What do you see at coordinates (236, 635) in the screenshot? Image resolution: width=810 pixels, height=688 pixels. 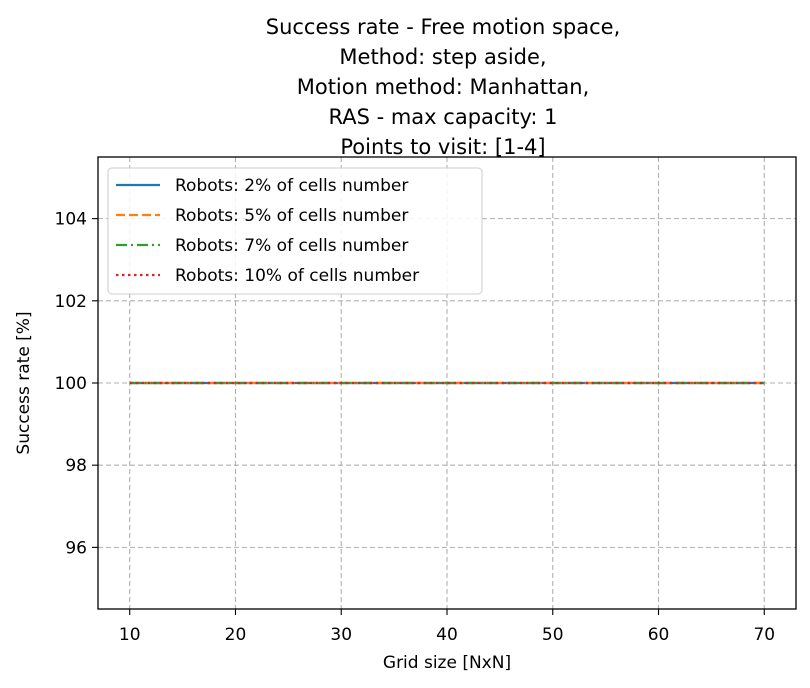 I see `x-tick-label: 20` at bounding box center [236, 635].